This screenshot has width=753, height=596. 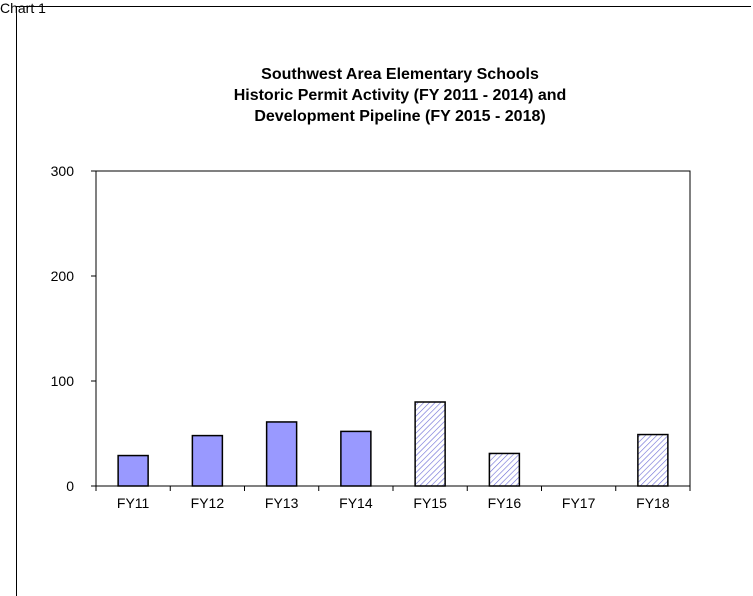 I want to click on y-tick-label: 0, so click(x=70, y=486).